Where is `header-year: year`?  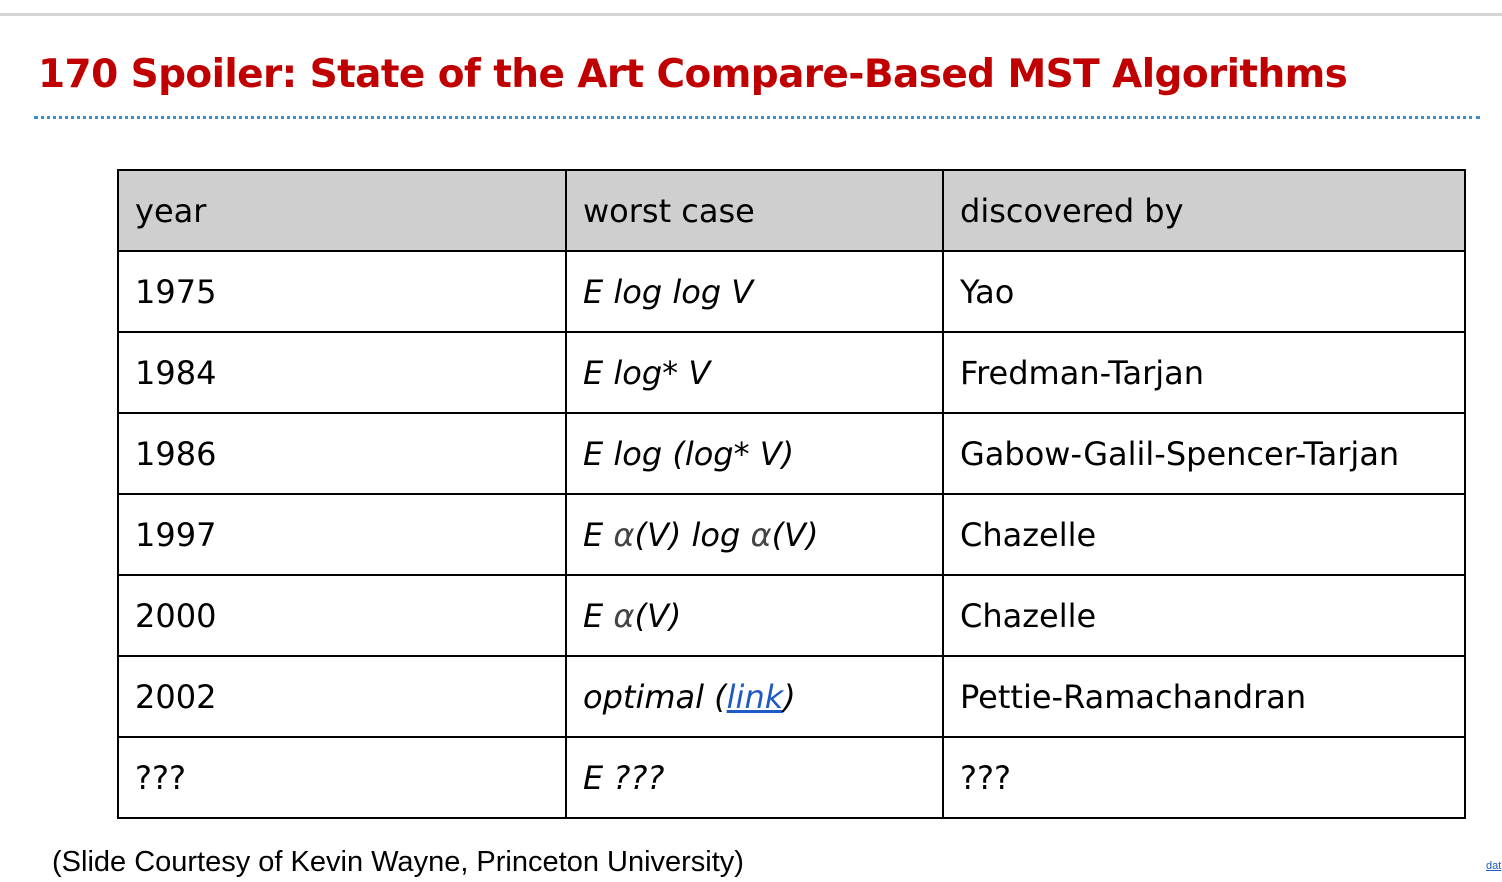
header-year: year is located at coordinates (342, 210).